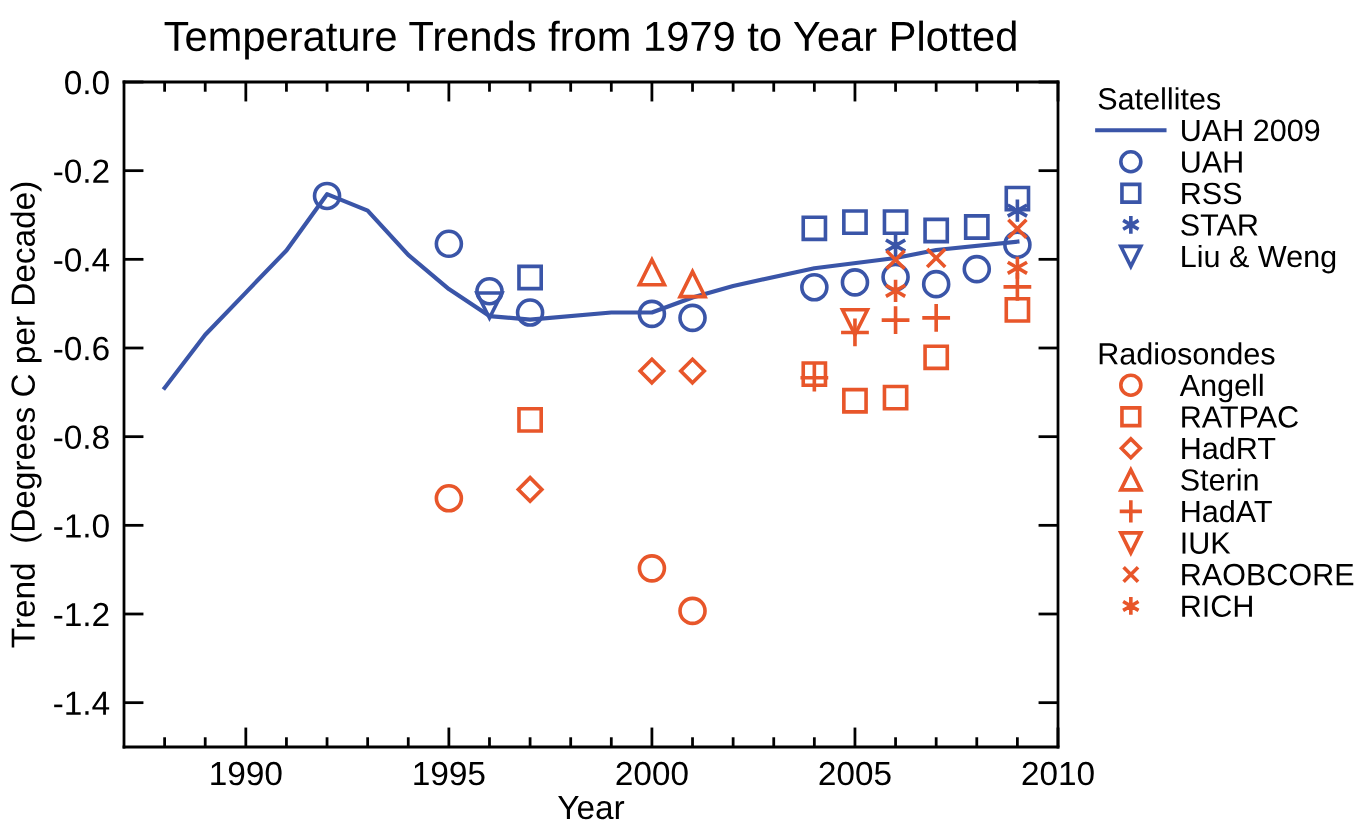 The height and width of the screenshot is (828, 1355). What do you see at coordinates (81, 437) in the screenshot?
I see `y-tick-label: -0.8` at bounding box center [81, 437].